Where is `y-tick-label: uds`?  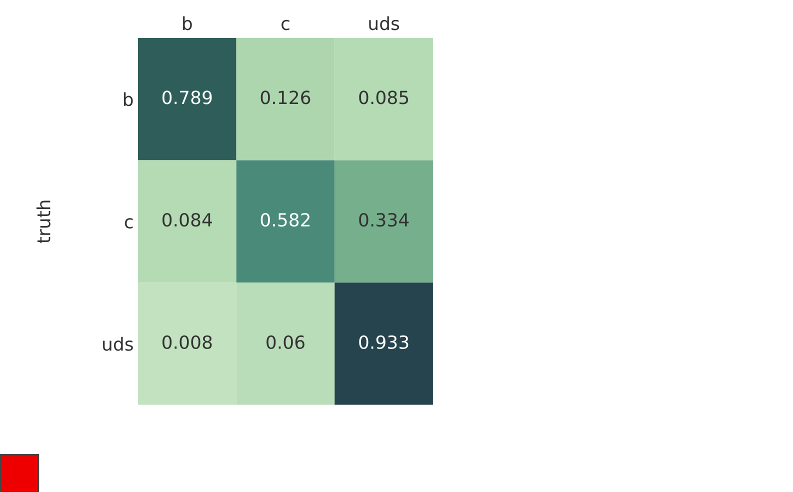
y-tick-label: uds is located at coordinates (118, 343).